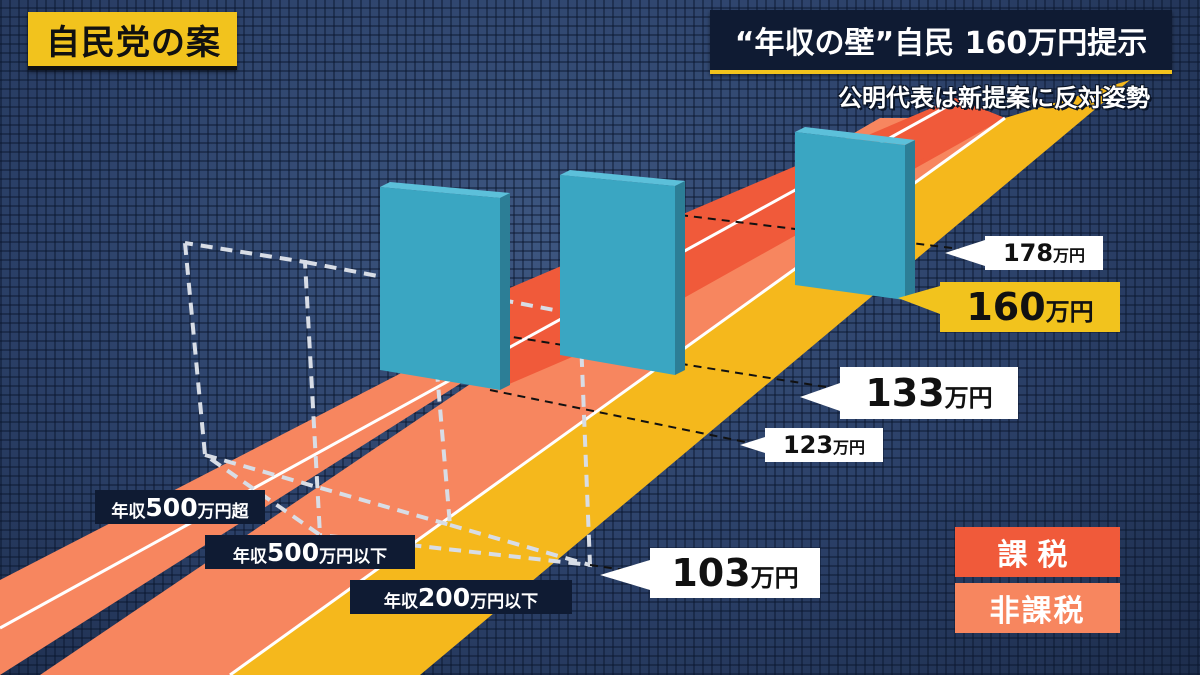 The width and height of the screenshot is (1200, 675). I want to click on headline-text: “年収の壁”自民 160万円提示, so click(941, 43).